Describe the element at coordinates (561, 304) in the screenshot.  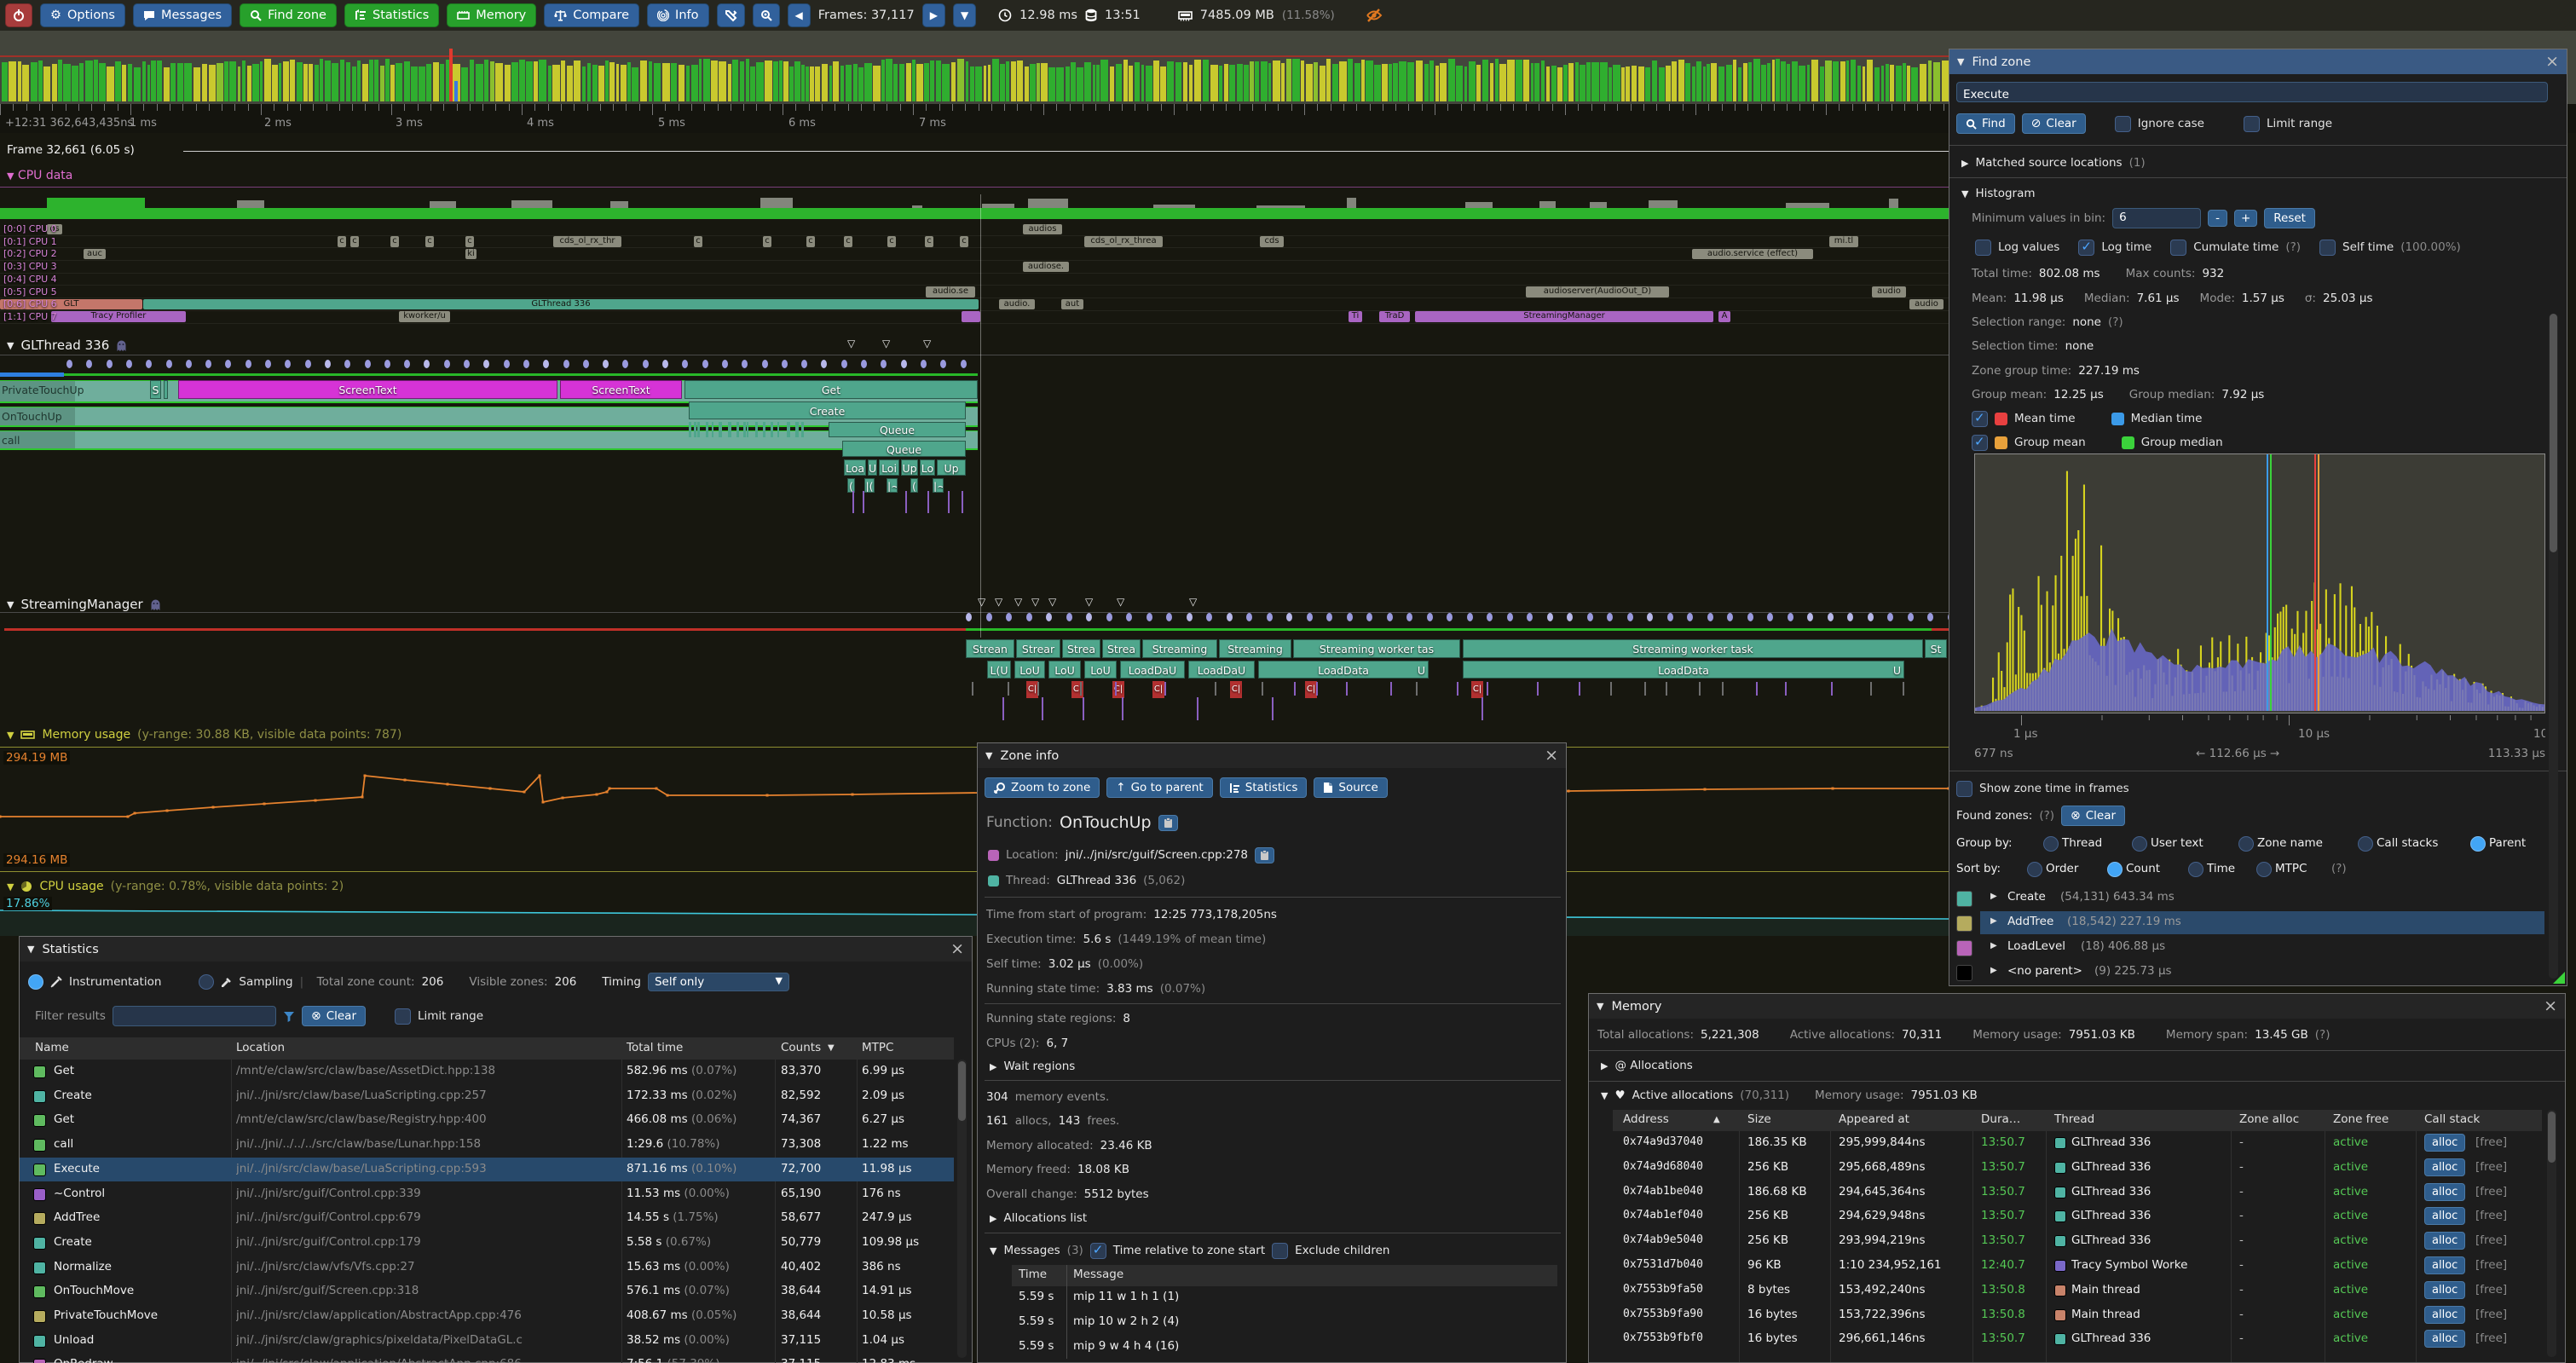
I see `cpu-zone-block: GLThread 336` at that location.